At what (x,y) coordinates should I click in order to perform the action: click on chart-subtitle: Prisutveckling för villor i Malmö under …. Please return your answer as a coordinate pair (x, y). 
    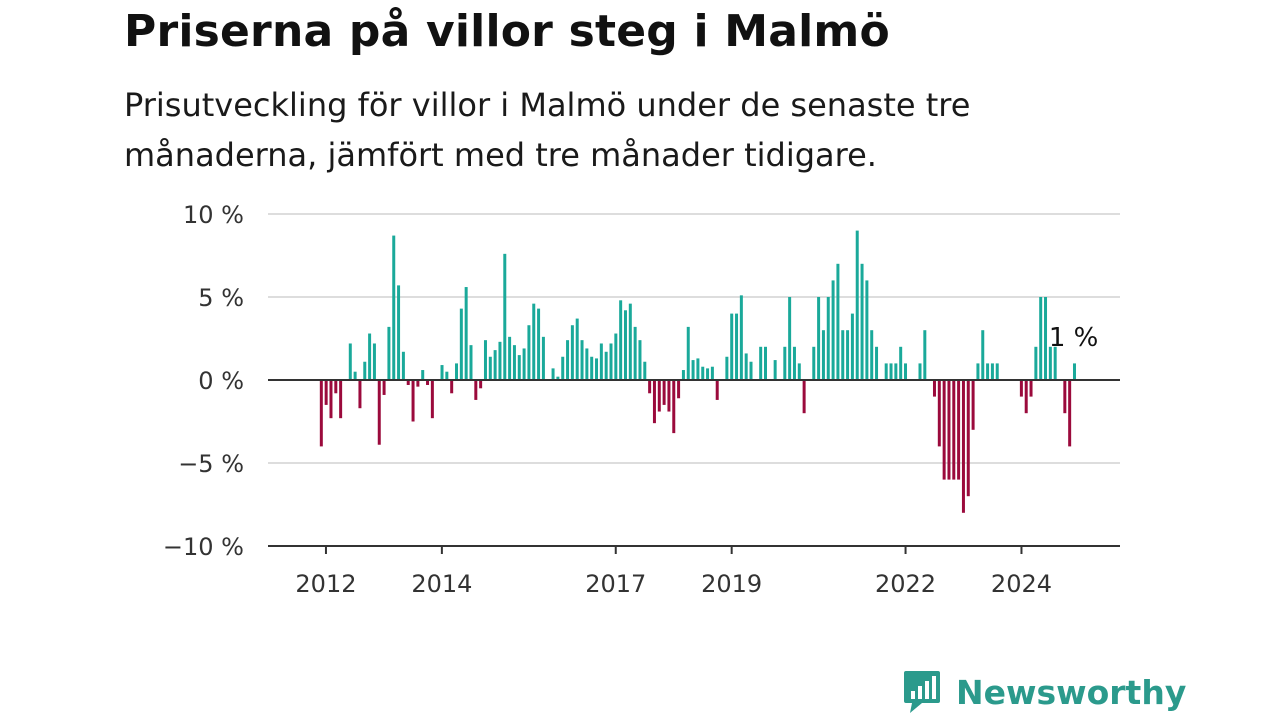
    Looking at the image, I should click on (547, 130).